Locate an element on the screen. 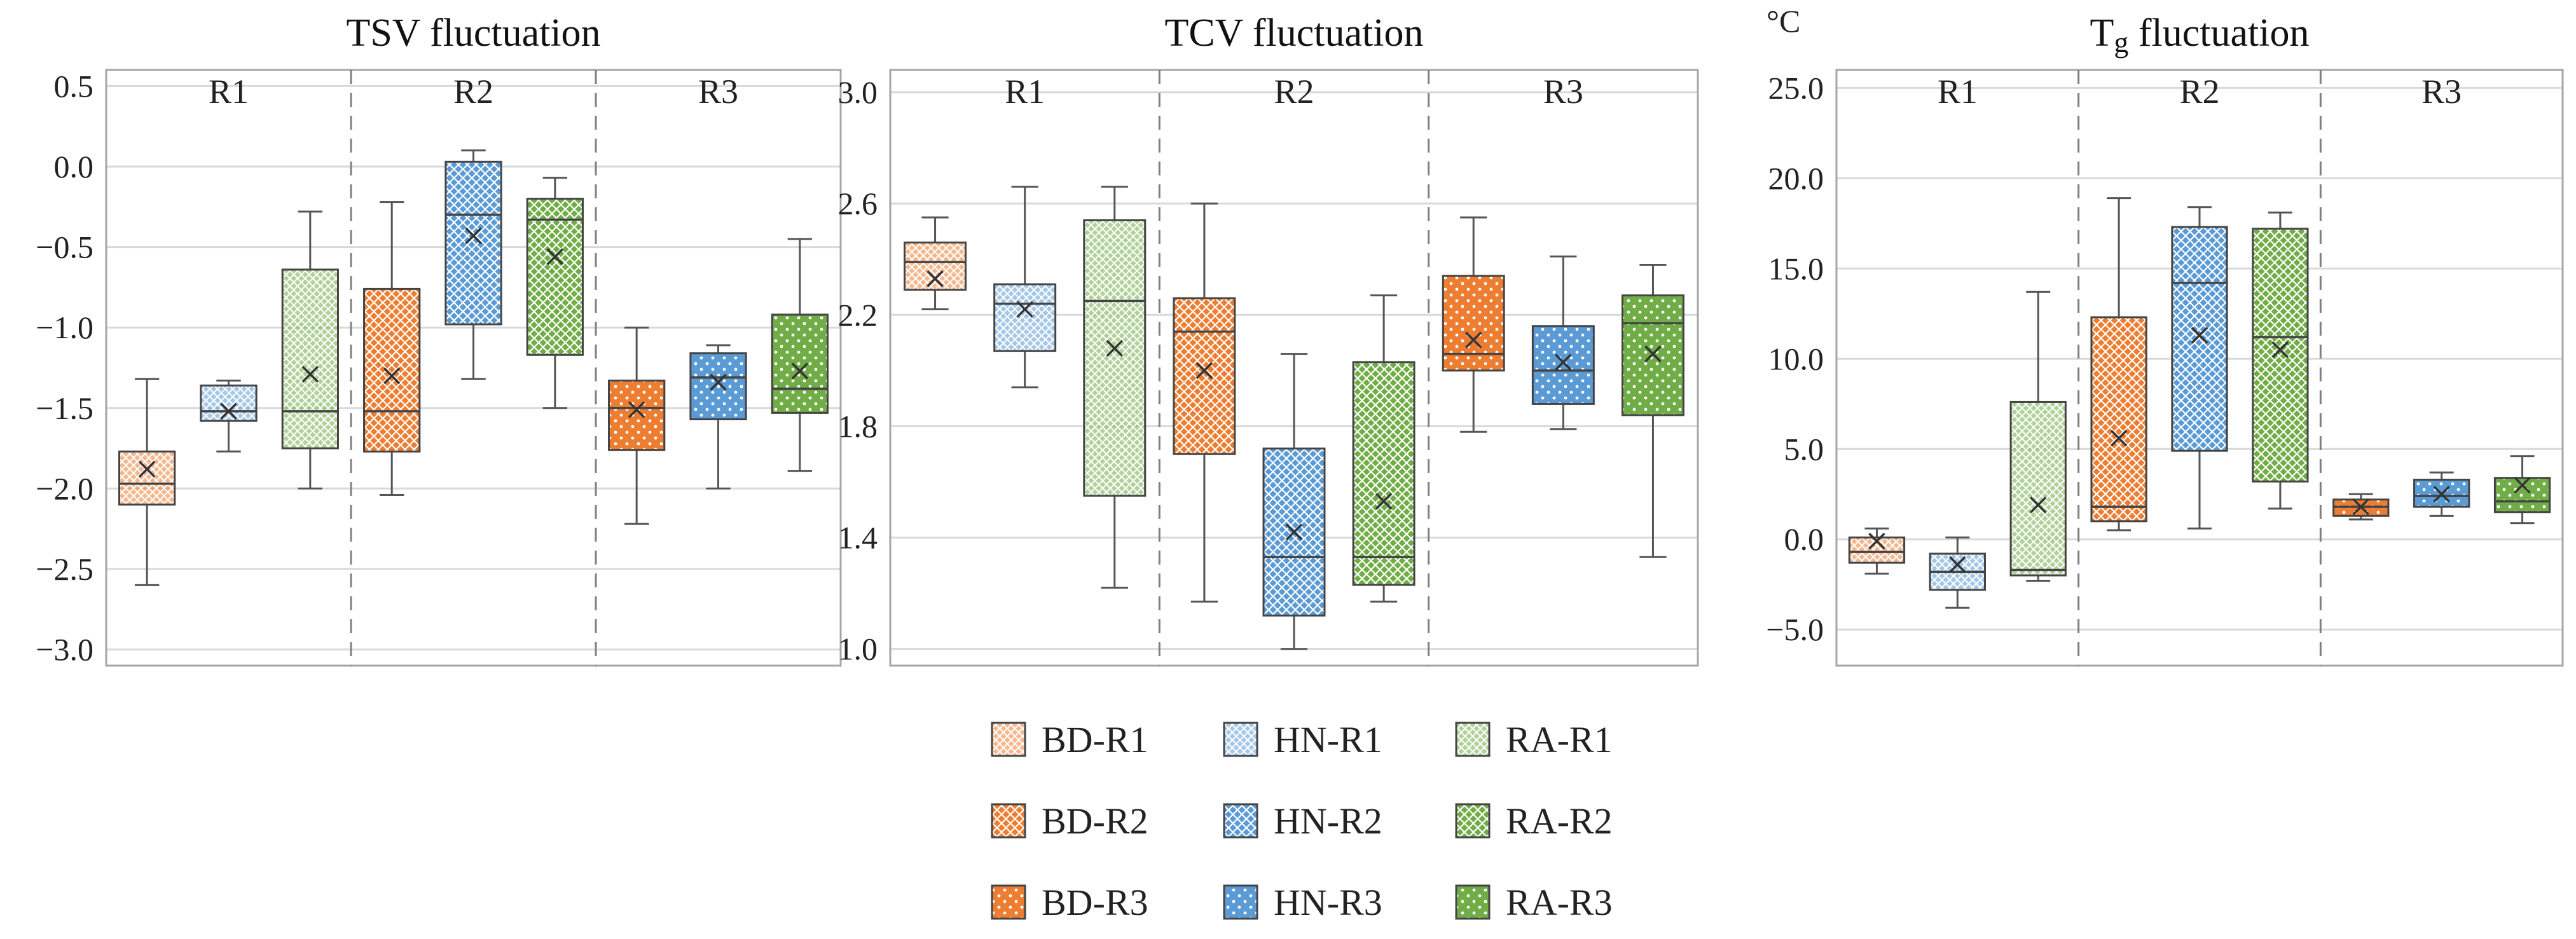 Image resolution: width=2576 pixels, height=939 pixels. legend-label: HN-R2 is located at coordinates (1328, 821).